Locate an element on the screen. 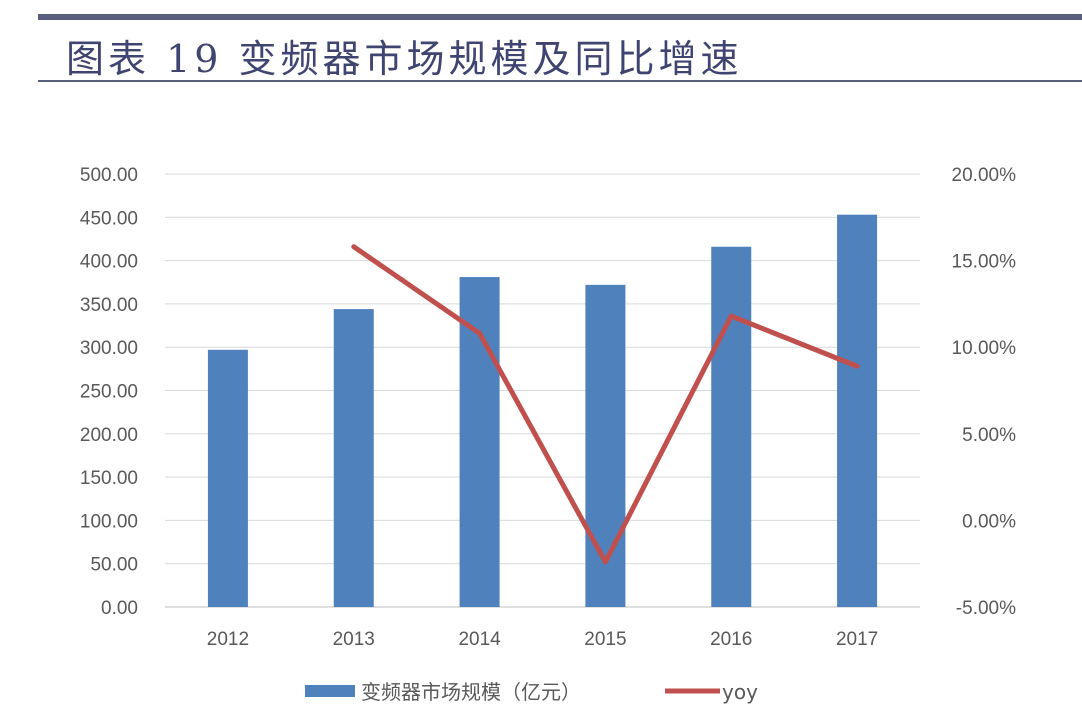 This screenshot has width=1082, height=726. right-axis-tick: -5.00% is located at coordinates (986, 608).